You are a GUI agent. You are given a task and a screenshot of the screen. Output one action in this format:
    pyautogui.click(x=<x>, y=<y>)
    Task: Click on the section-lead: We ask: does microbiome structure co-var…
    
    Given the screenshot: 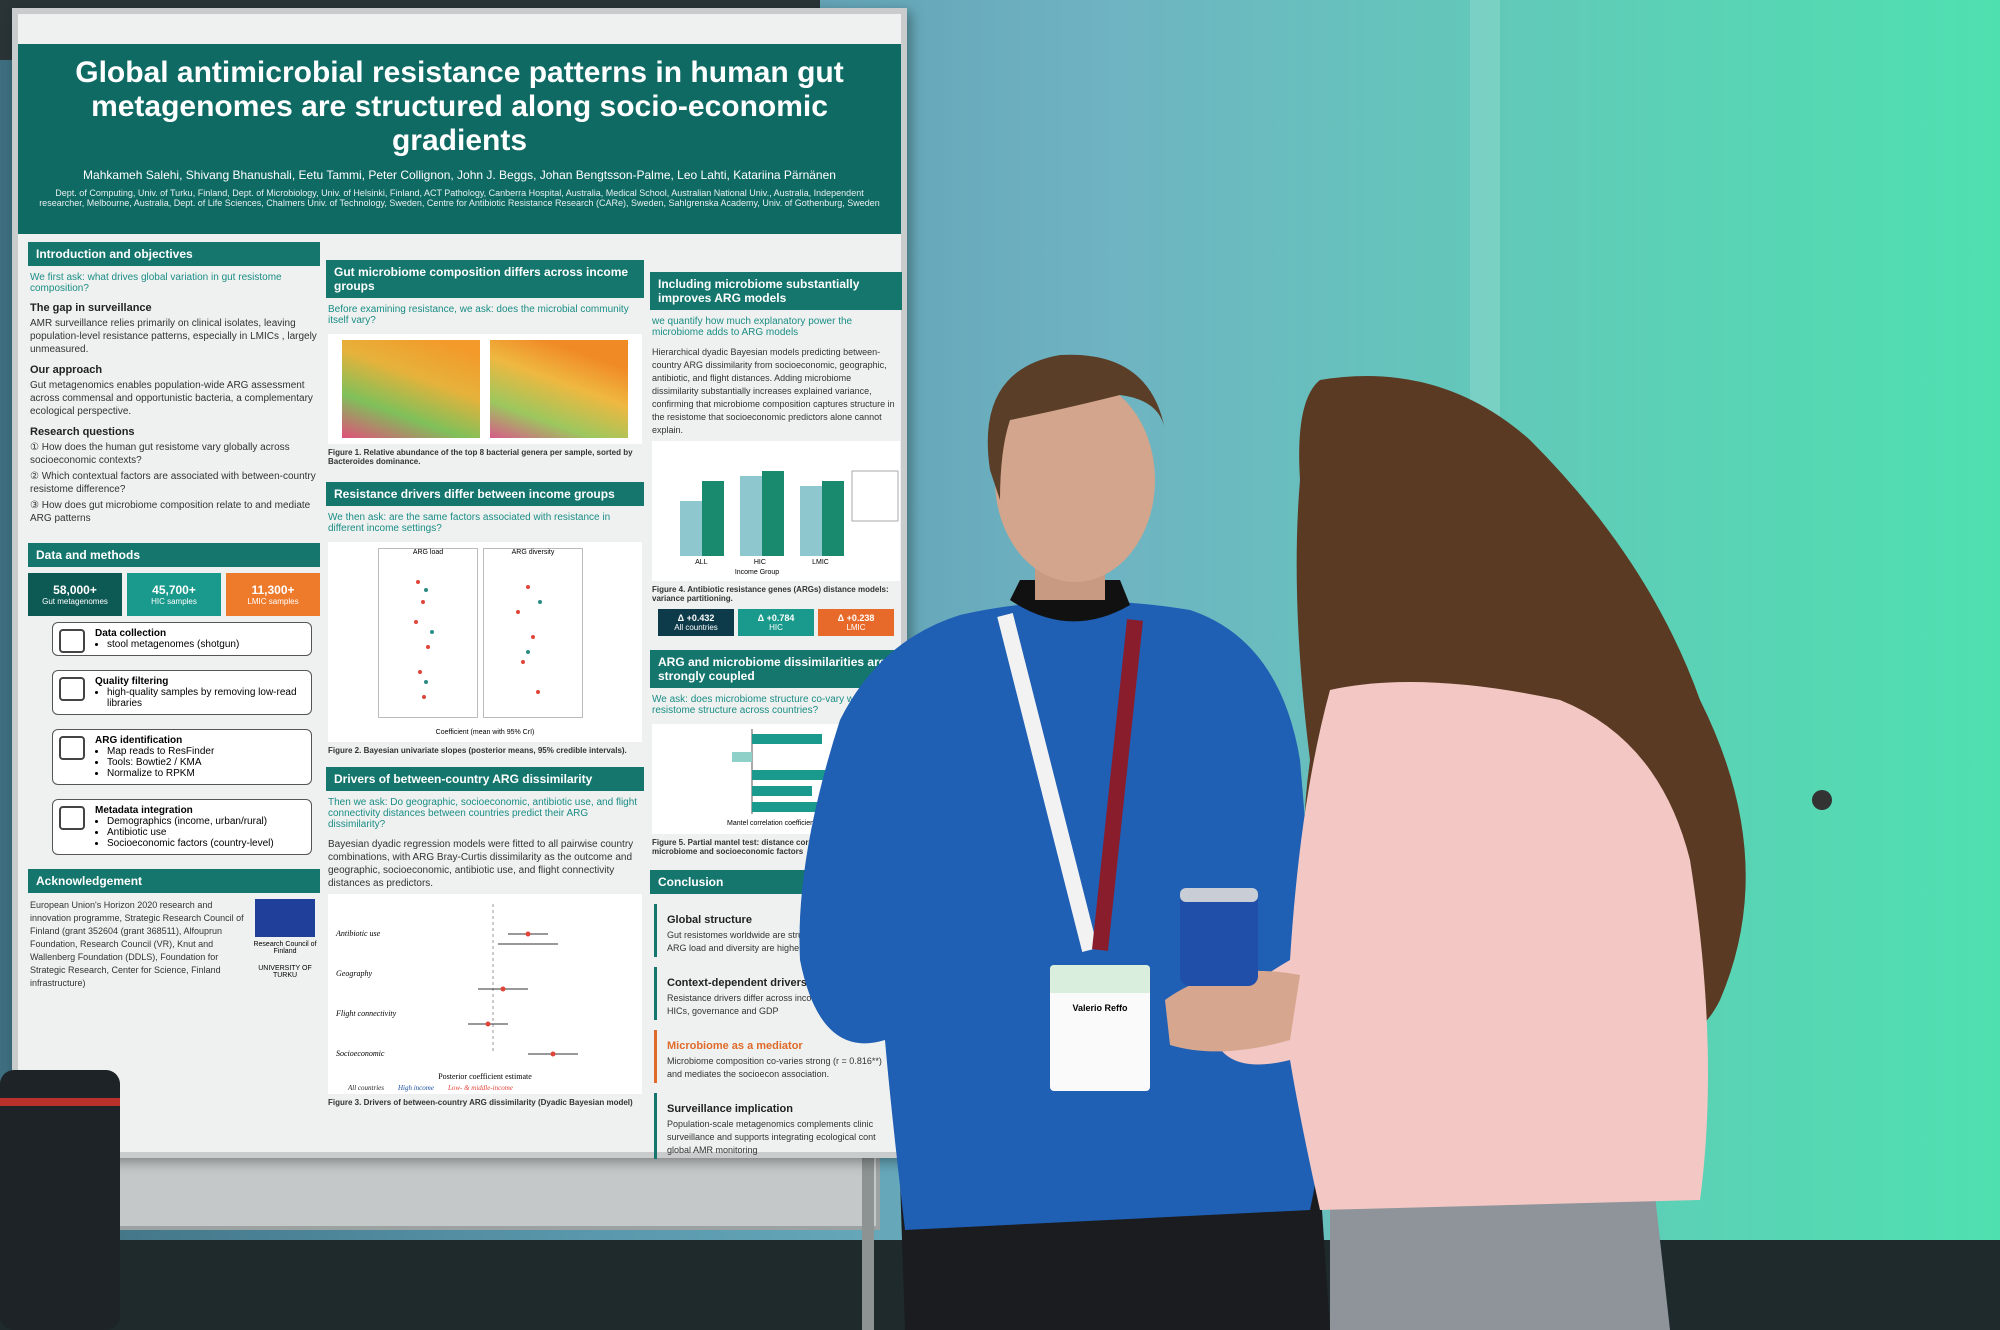 What is the action you would take?
    pyautogui.click(x=758, y=705)
    